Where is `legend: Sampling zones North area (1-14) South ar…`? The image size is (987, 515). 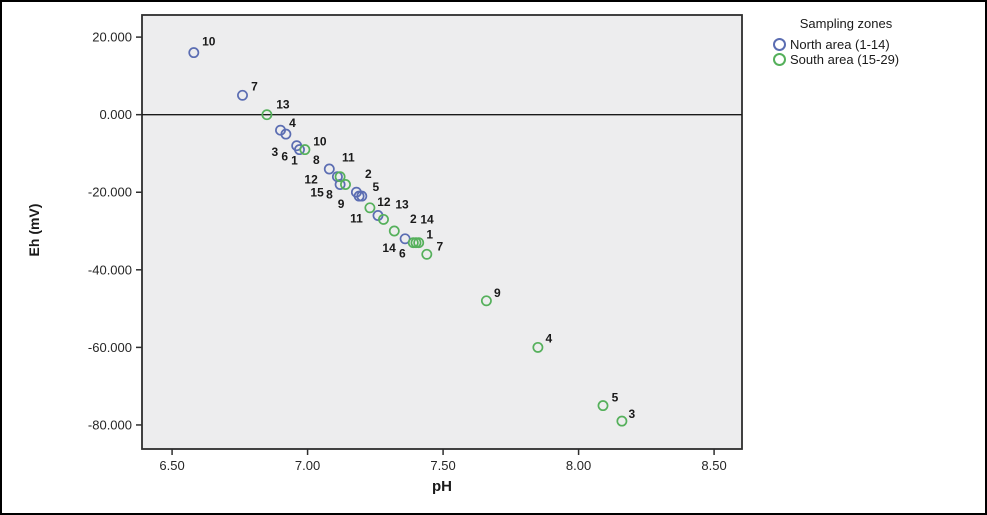 legend: Sampling zones North area (1-14) South ar… is located at coordinates (857, 41).